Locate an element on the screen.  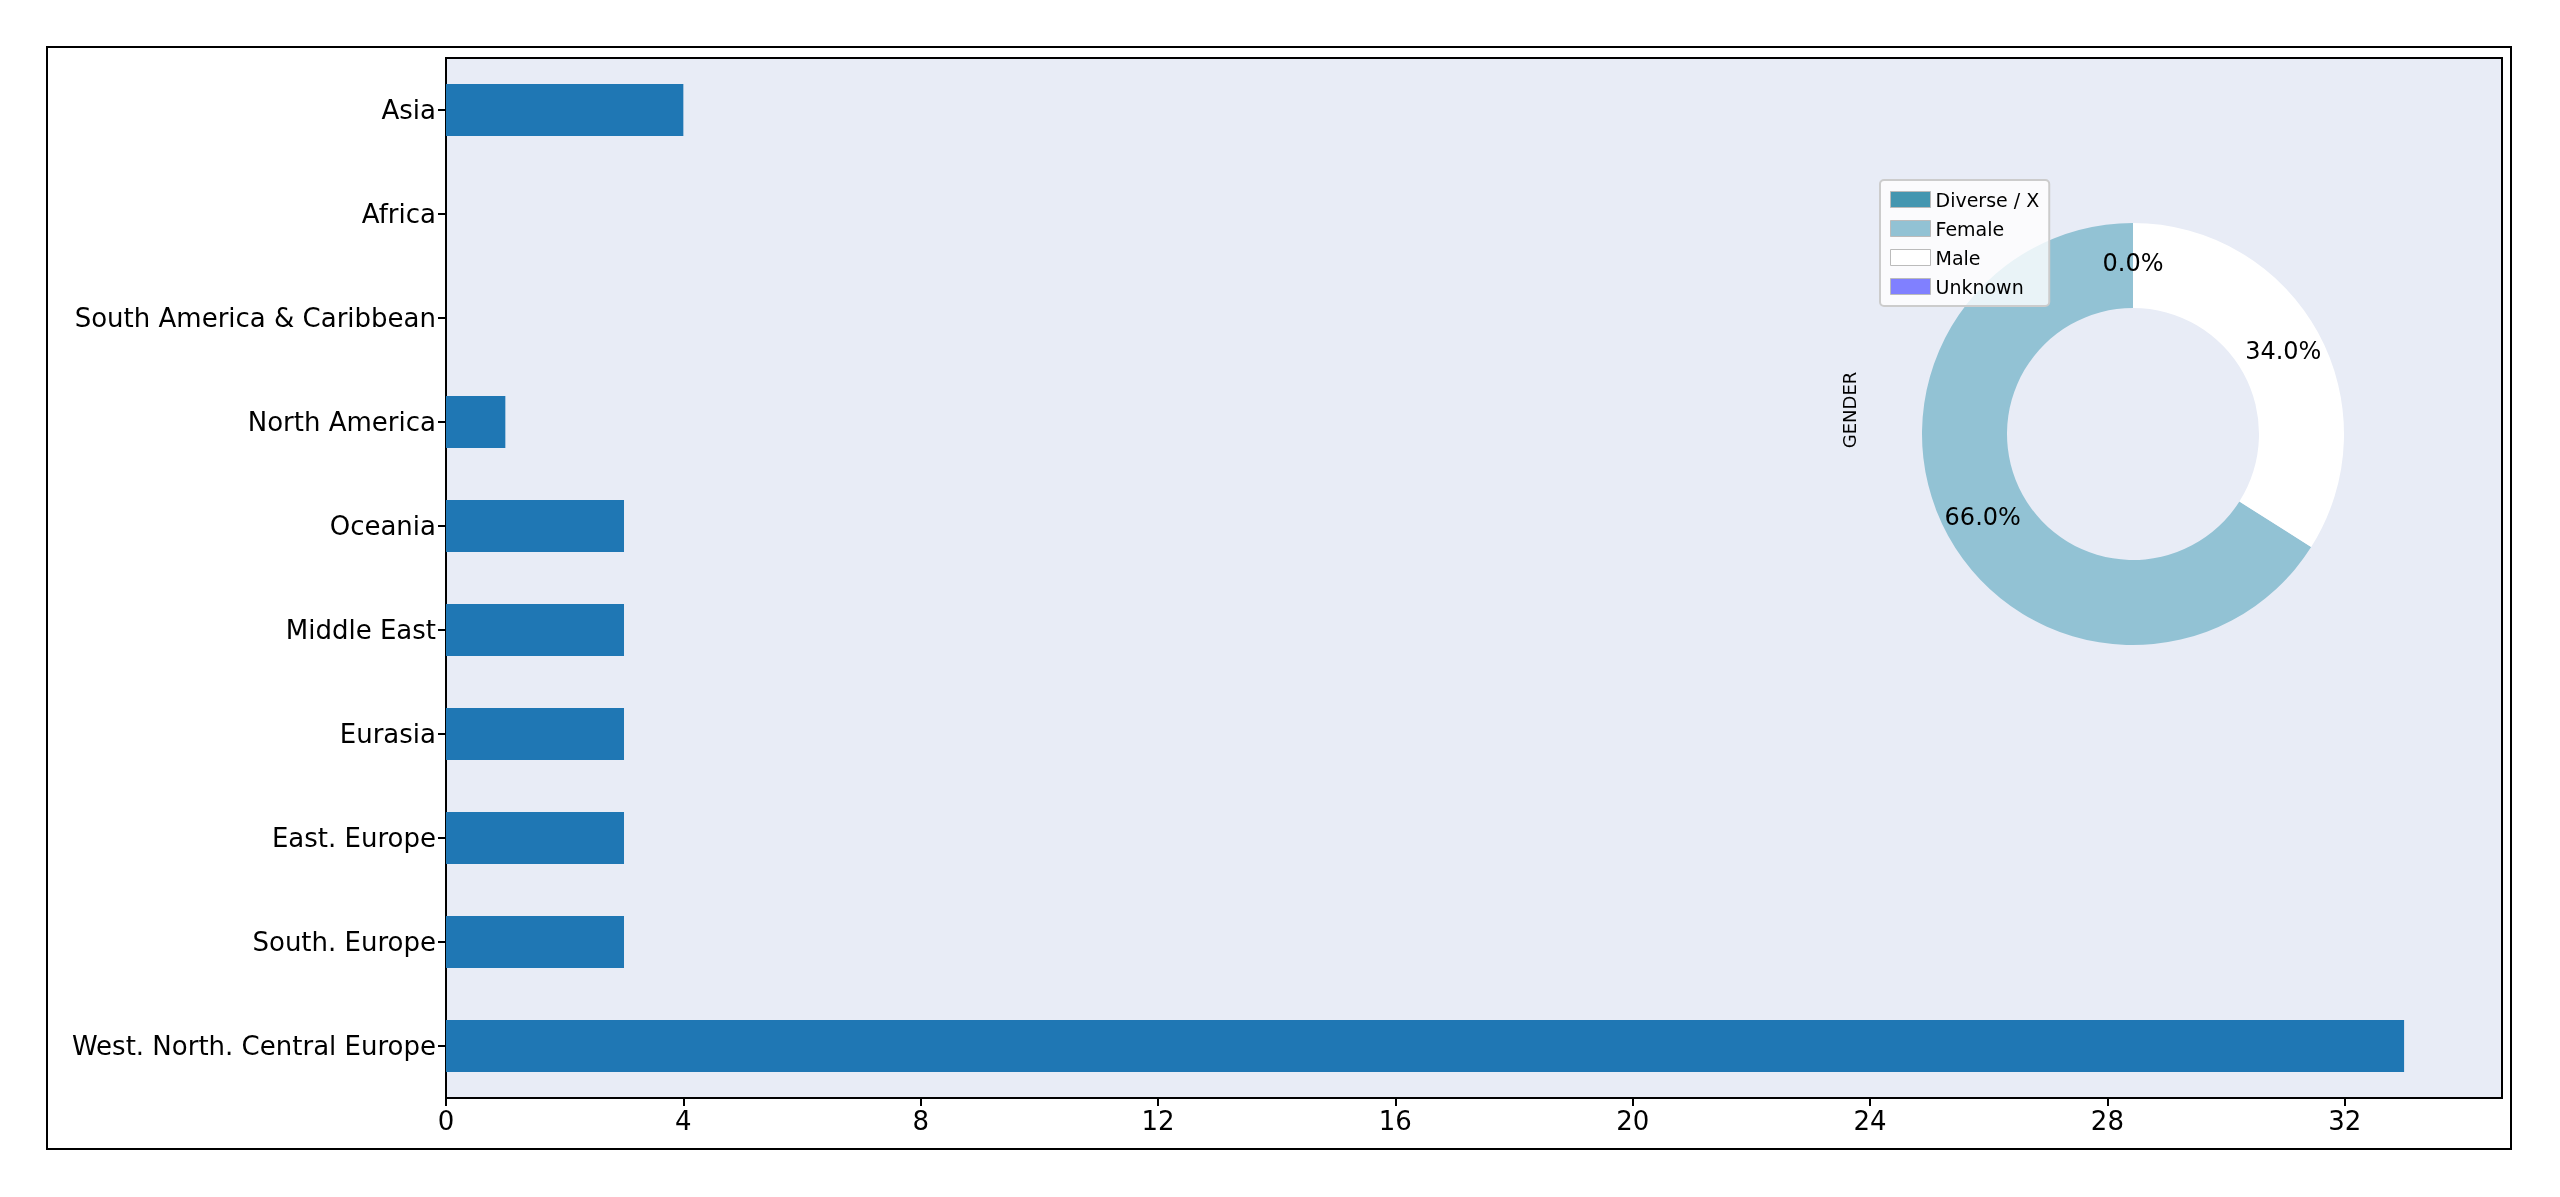
legend-label: Diverse / X is located at coordinates (1987, 199).